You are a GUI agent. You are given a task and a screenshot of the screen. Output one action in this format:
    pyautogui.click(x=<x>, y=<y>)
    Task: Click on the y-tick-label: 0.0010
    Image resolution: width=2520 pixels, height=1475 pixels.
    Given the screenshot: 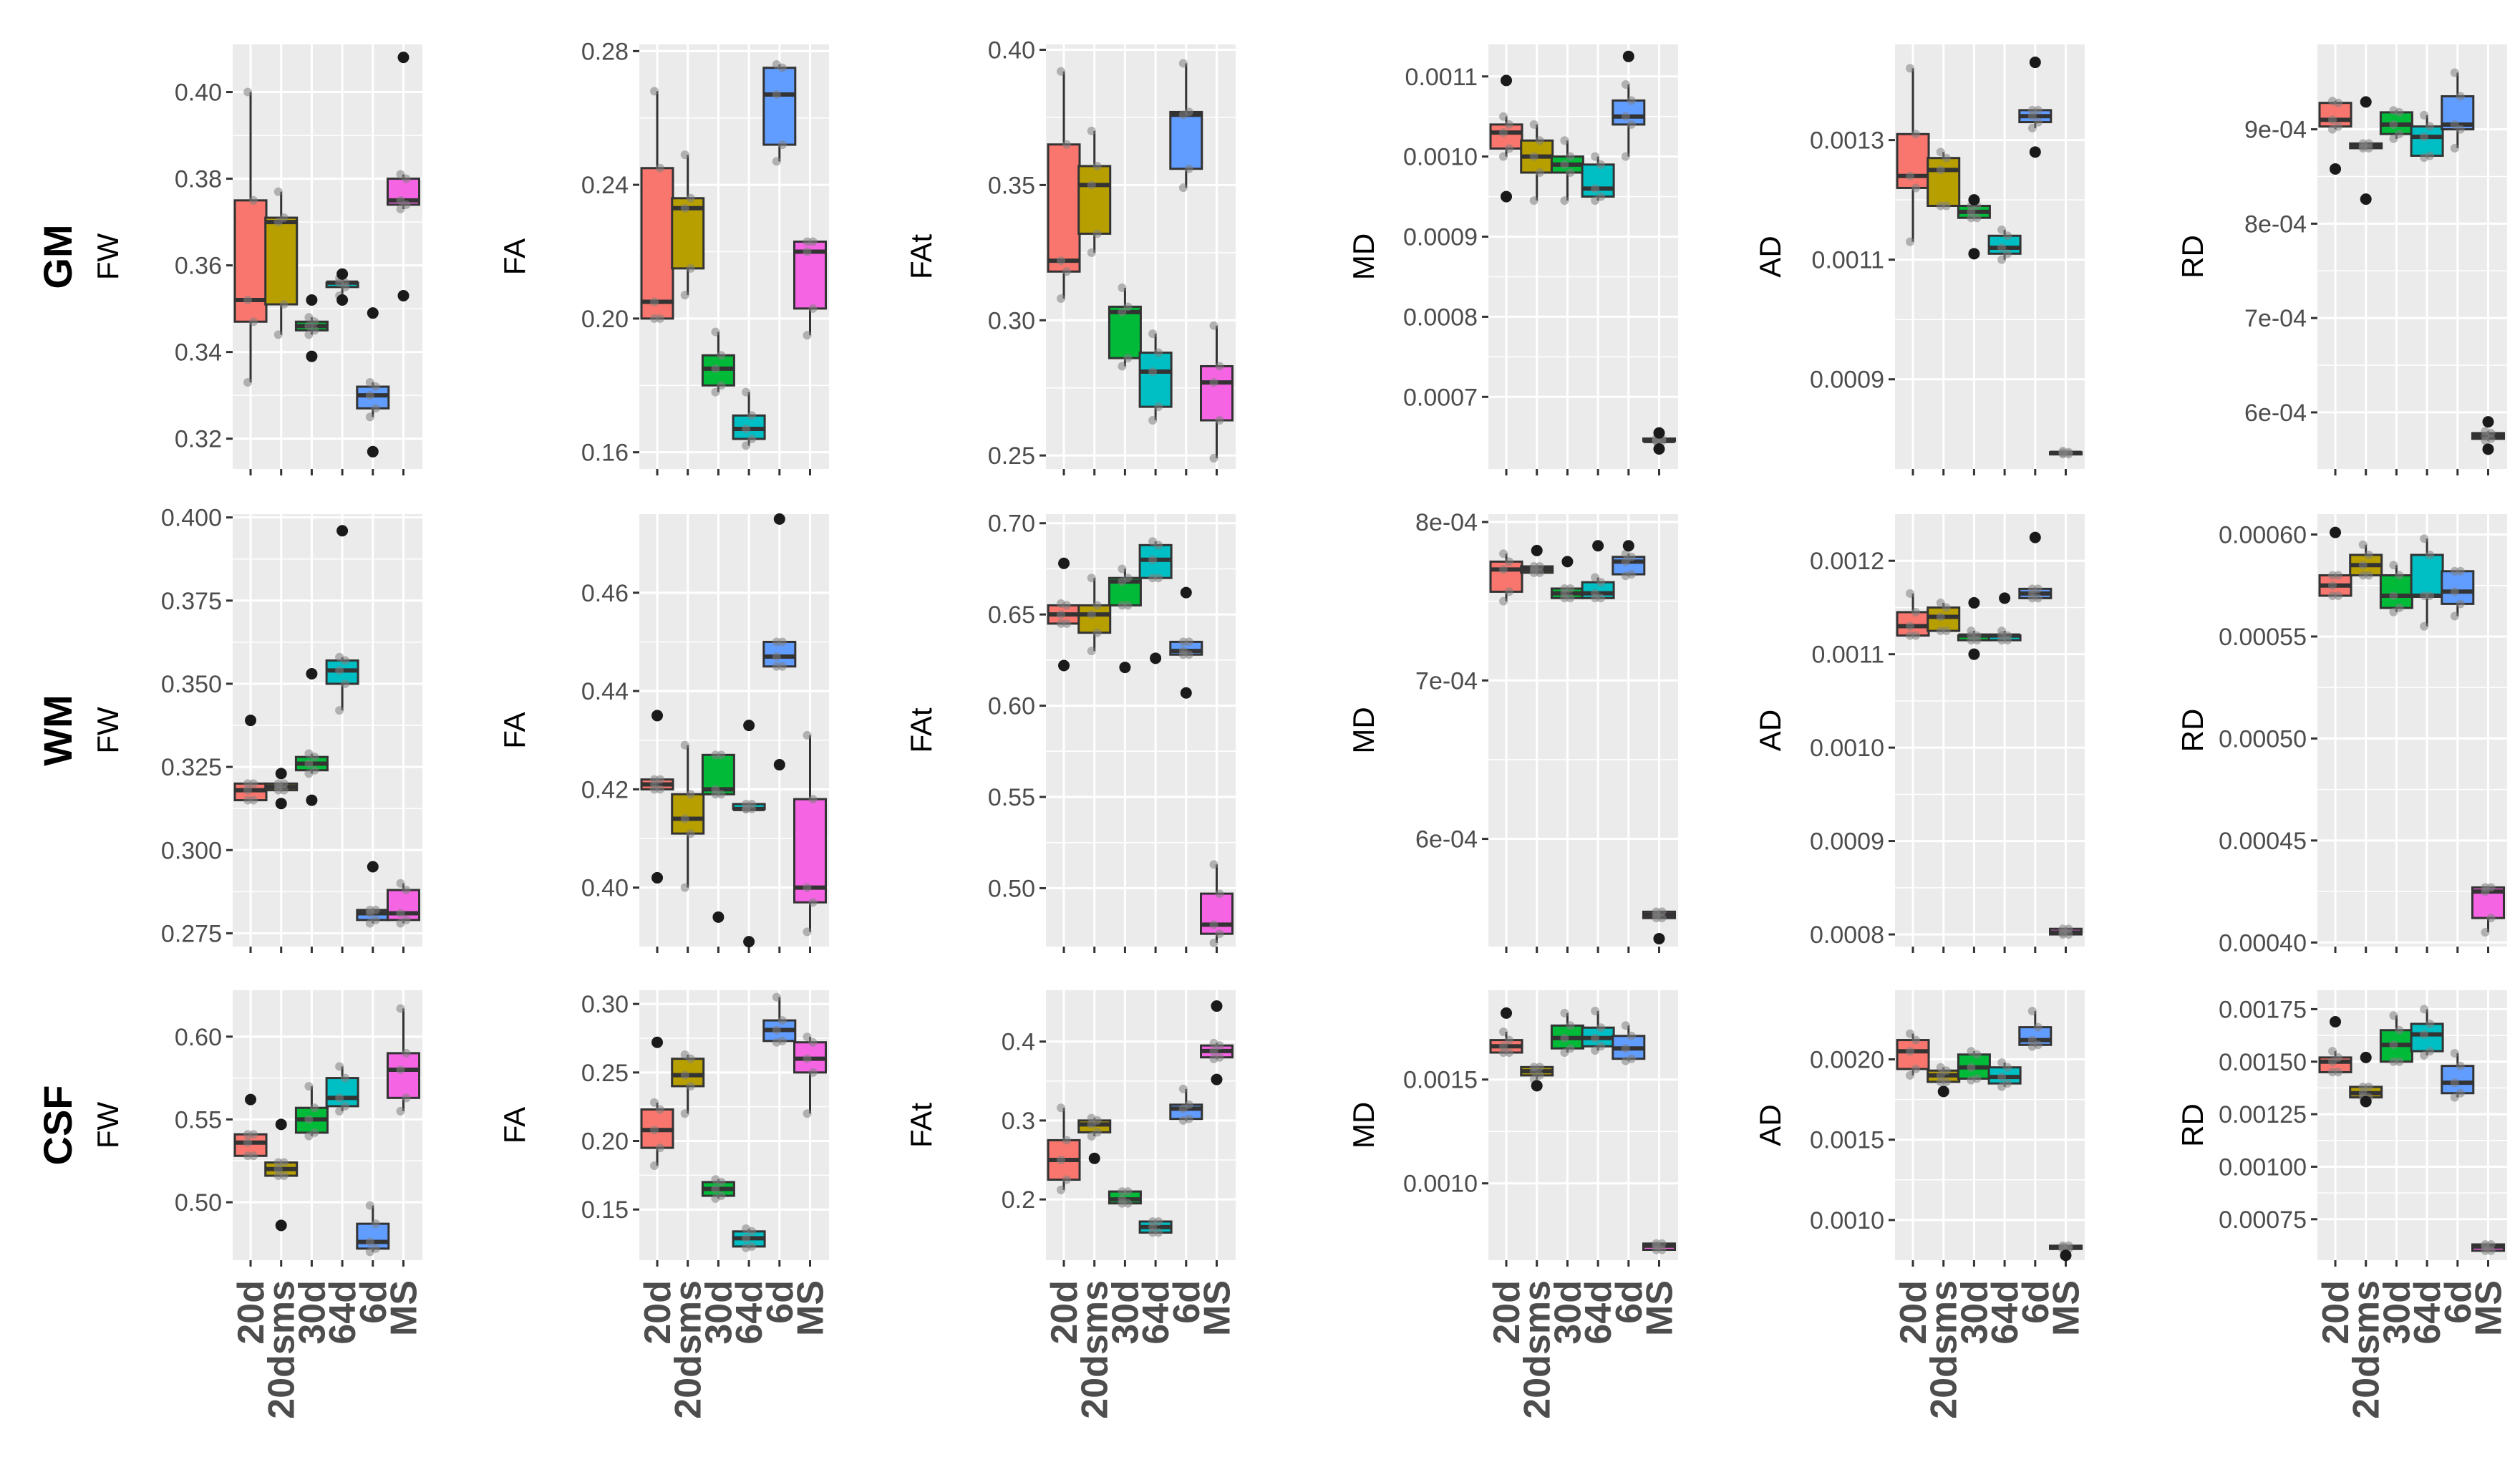 What is the action you would take?
    pyautogui.click(x=1847, y=1220)
    